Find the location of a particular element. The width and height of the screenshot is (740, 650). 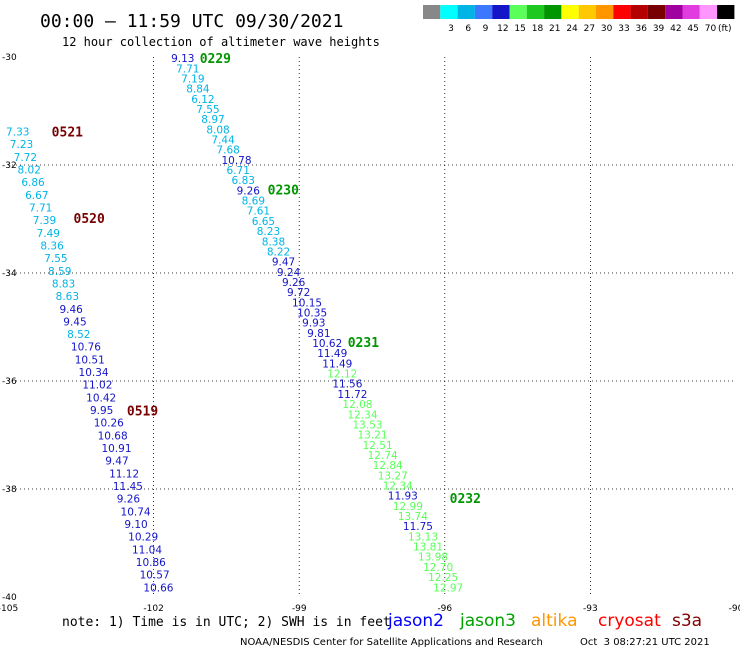

y-tick-label: -30 is located at coordinates (9, 58).